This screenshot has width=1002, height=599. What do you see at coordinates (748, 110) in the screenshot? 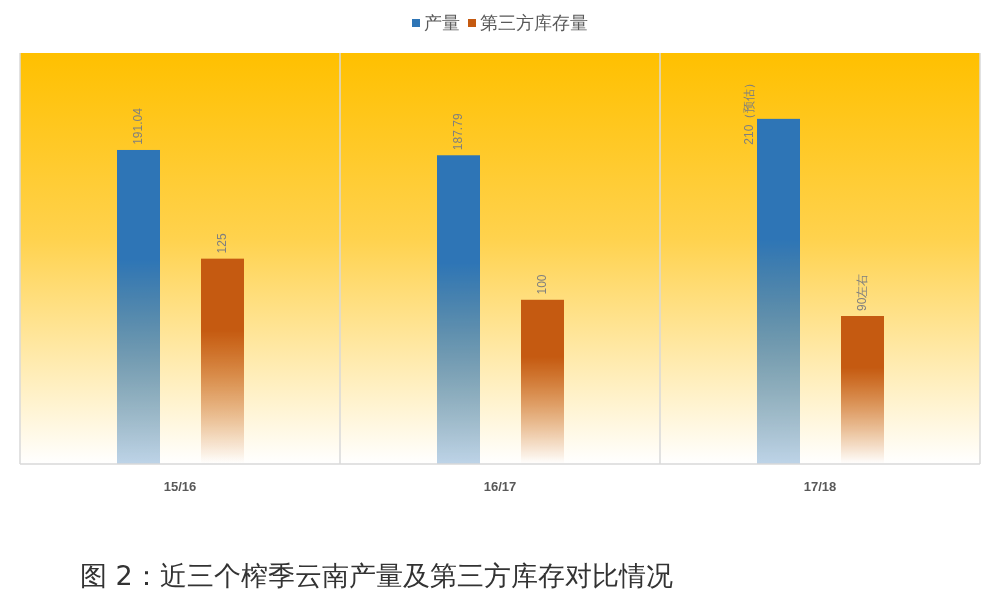
I see `data-label: 210（预估）` at bounding box center [748, 110].